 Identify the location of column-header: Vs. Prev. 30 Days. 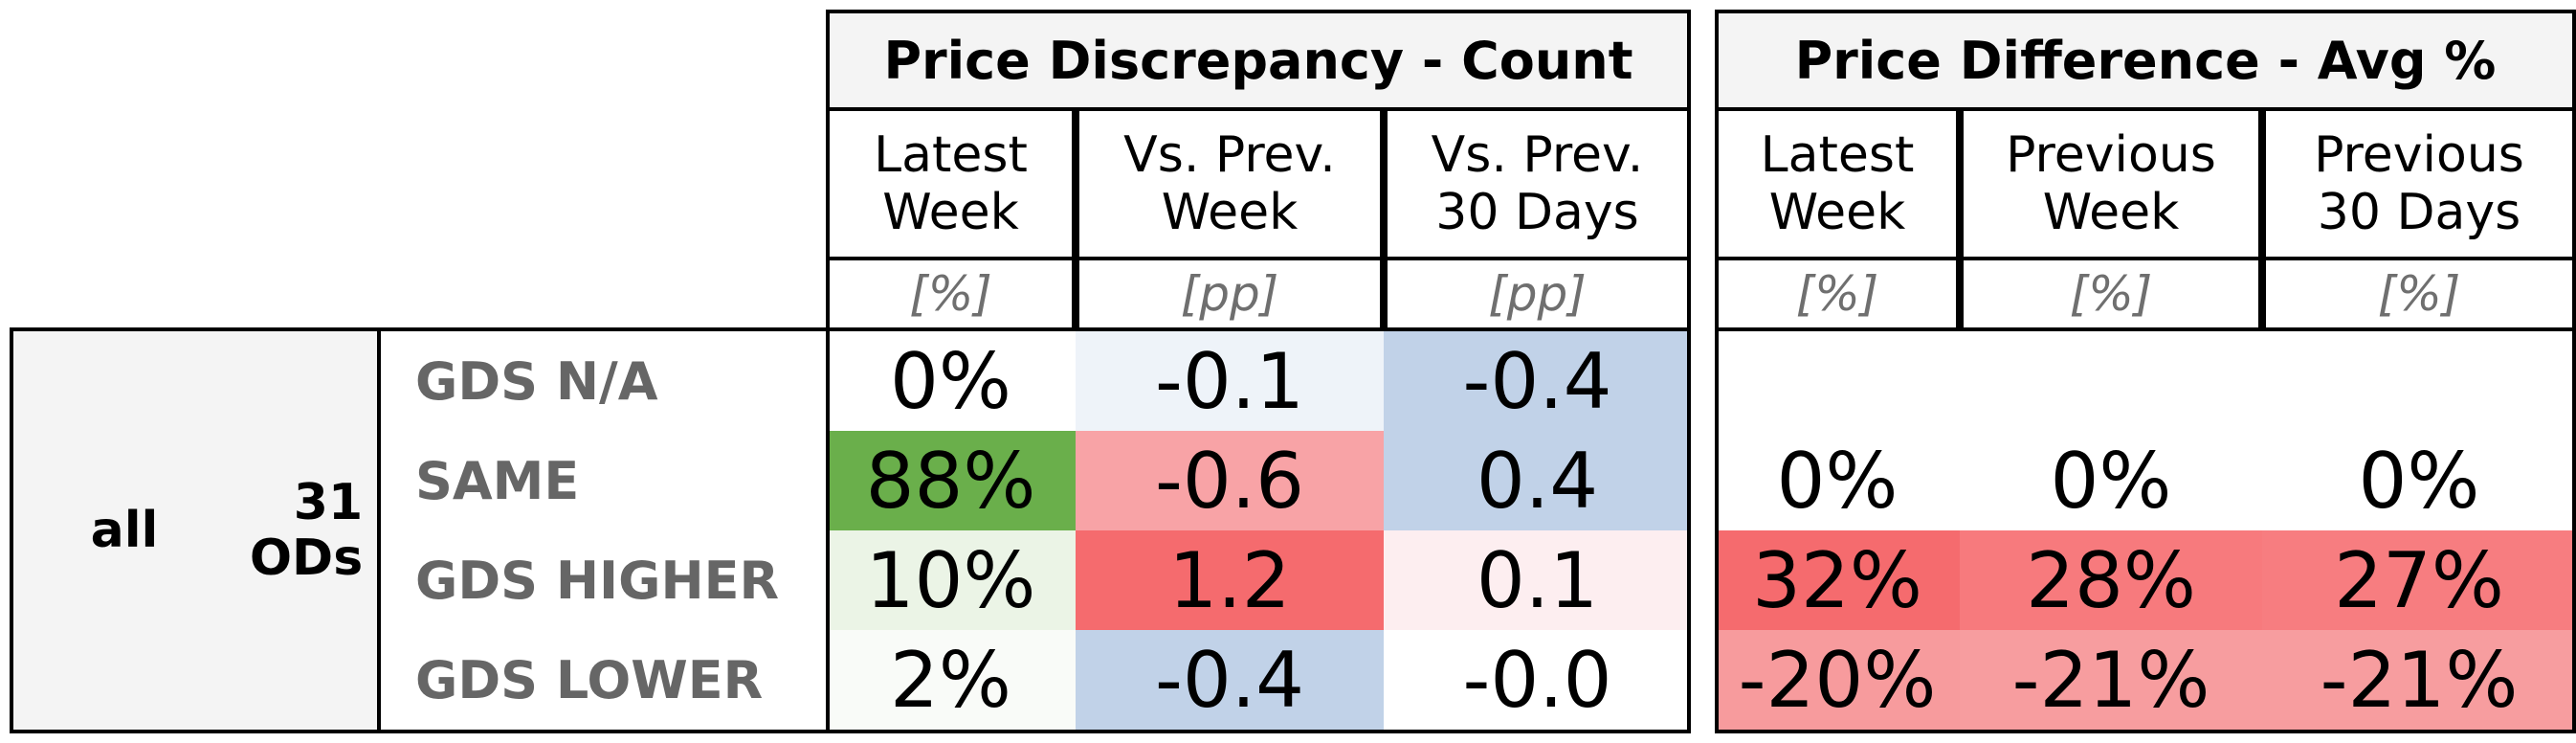
(1537, 185).